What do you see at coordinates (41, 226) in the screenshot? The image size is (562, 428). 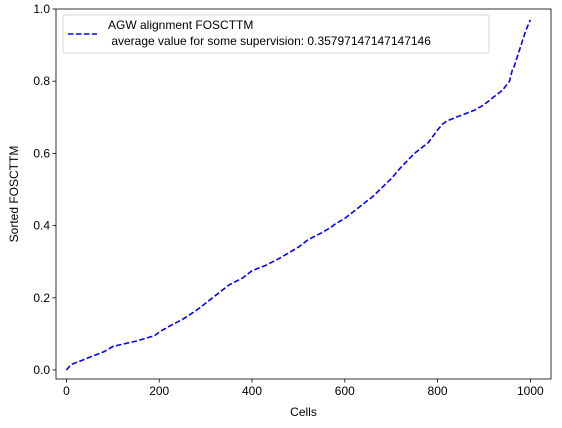 I see `y-tick-label: 0.4` at bounding box center [41, 226].